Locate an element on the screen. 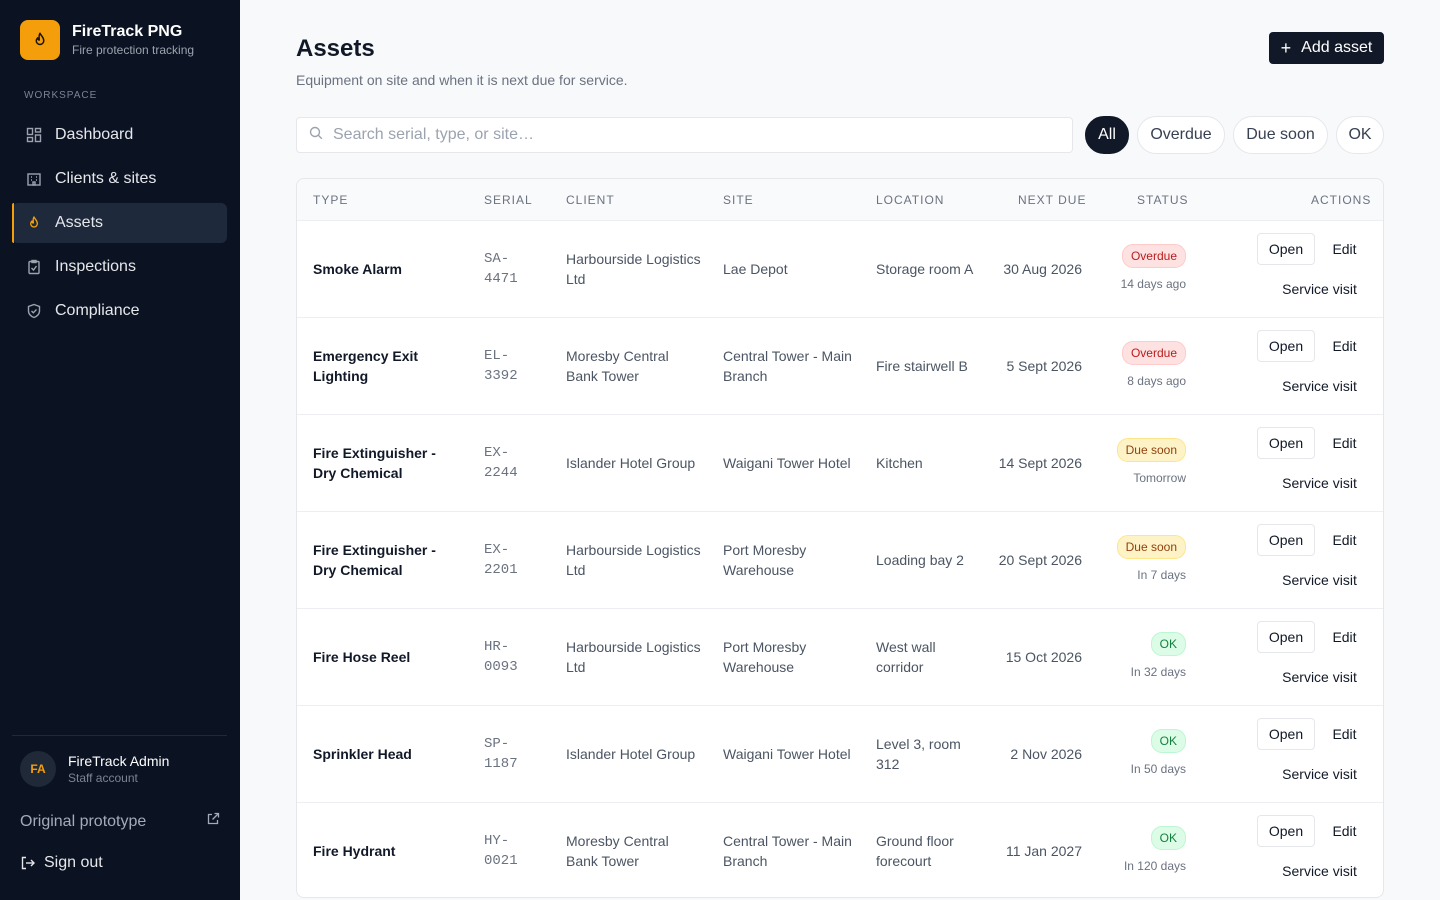 The image size is (1440, 900). asset-serial: HY-0021 is located at coordinates (501, 851).